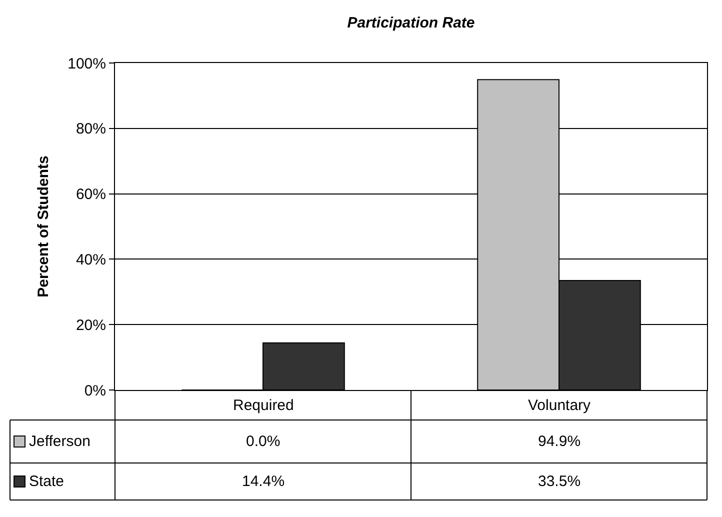 The image size is (722, 517). Describe the element at coordinates (43, 227) in the screenshot. I see `y-axis-title: Percent of Students` at that location.